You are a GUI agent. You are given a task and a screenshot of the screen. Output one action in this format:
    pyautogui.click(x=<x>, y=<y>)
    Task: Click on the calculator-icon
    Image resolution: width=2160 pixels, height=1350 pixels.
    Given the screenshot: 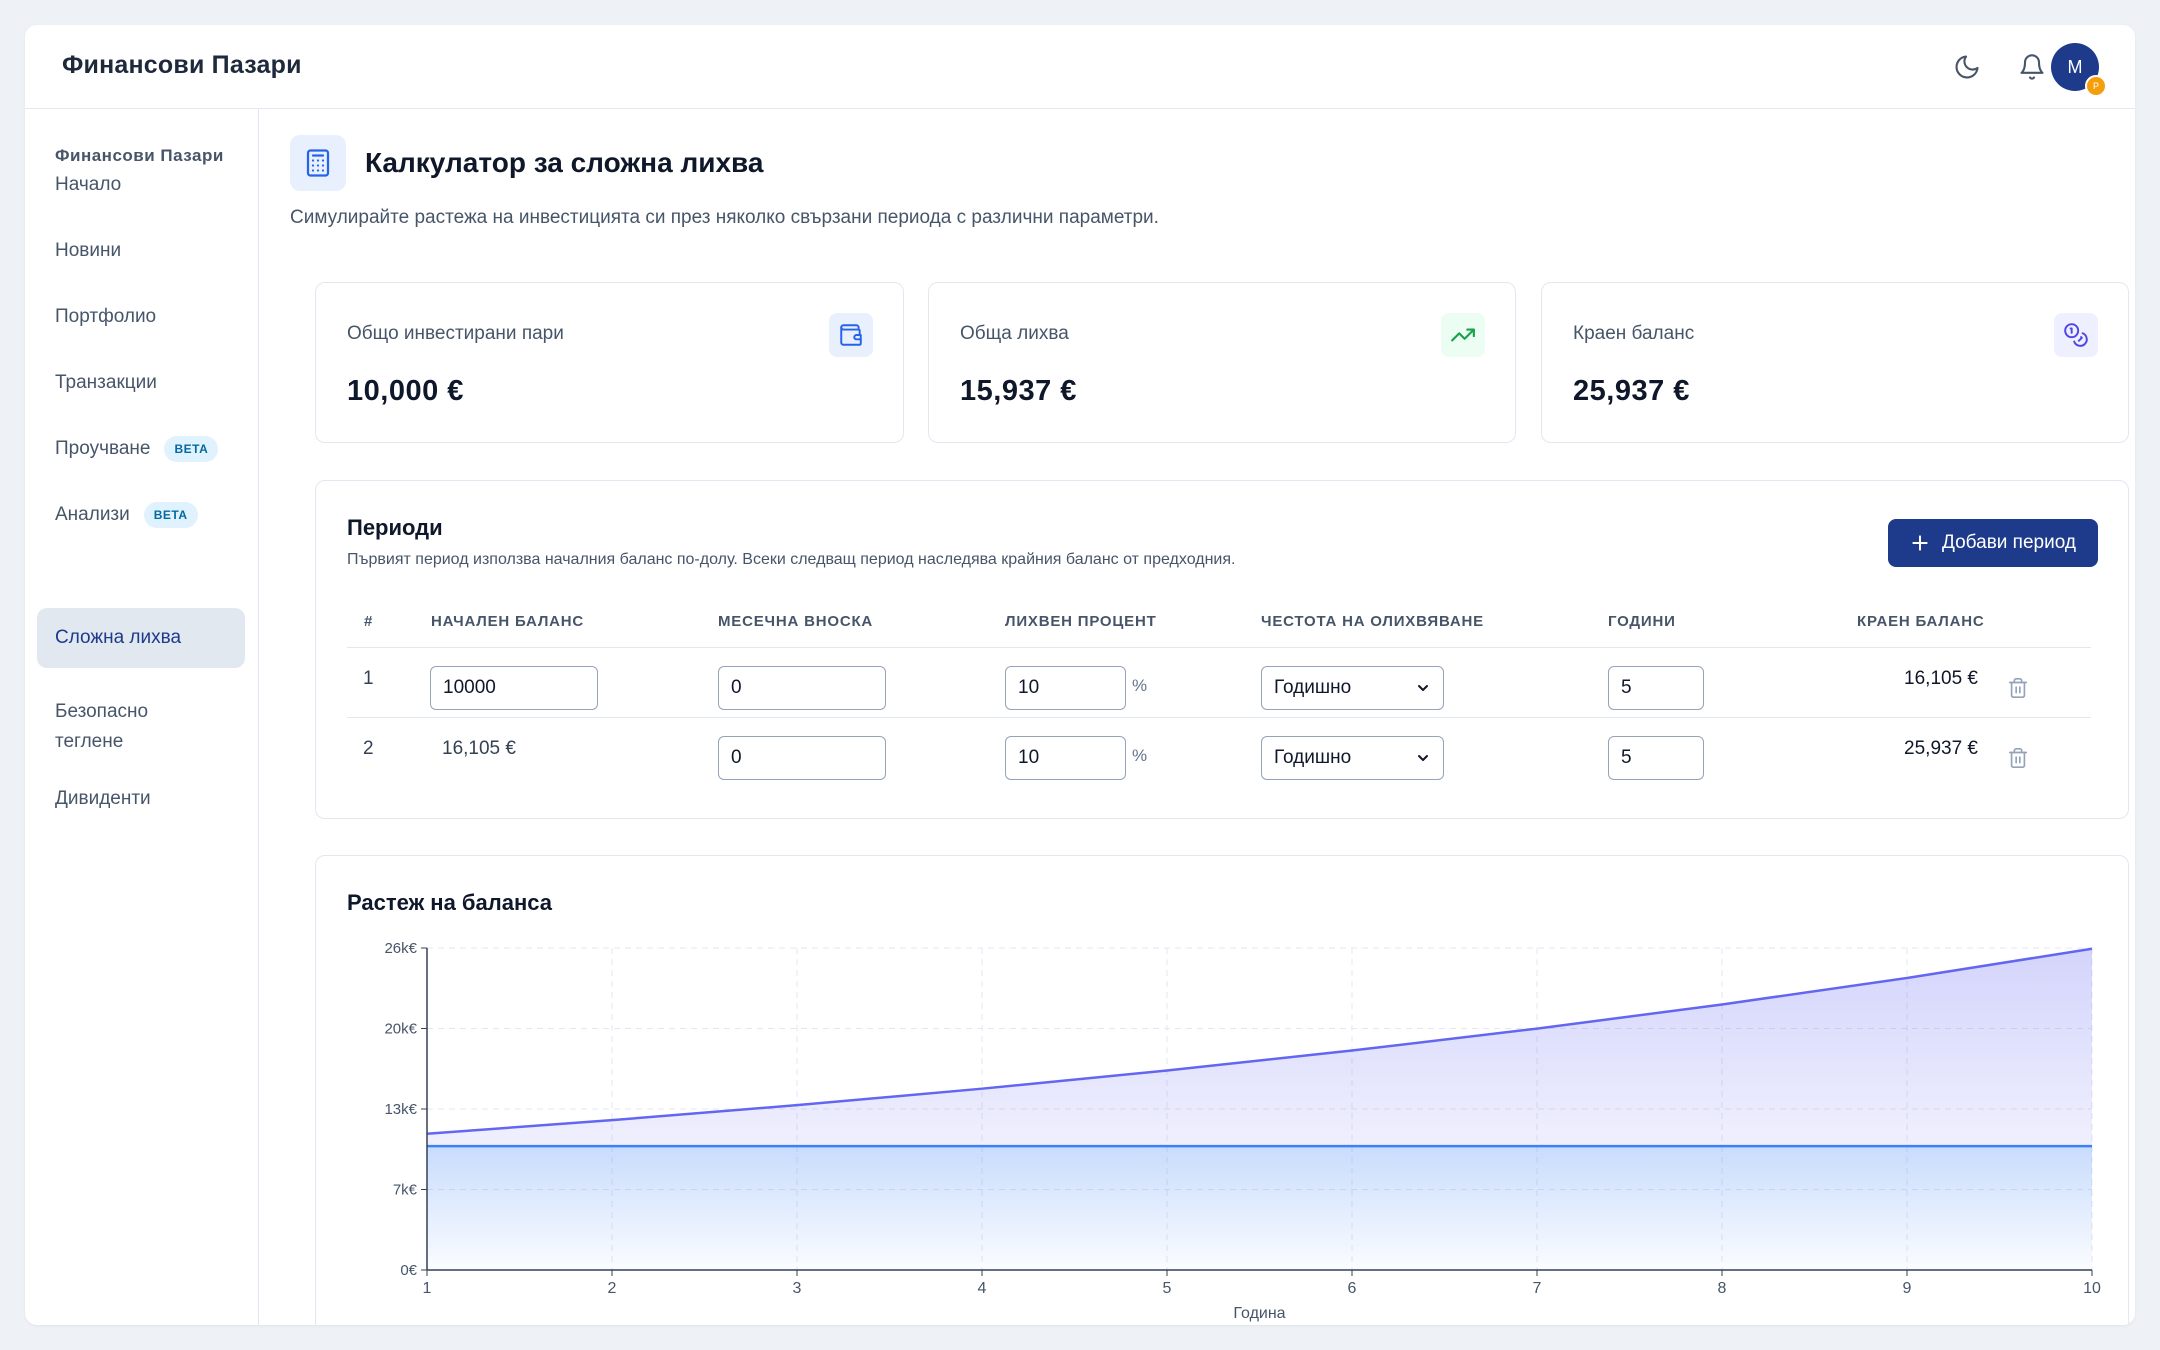 What is the action you would take?
    pyautogui.click(x=318, y=163)
    